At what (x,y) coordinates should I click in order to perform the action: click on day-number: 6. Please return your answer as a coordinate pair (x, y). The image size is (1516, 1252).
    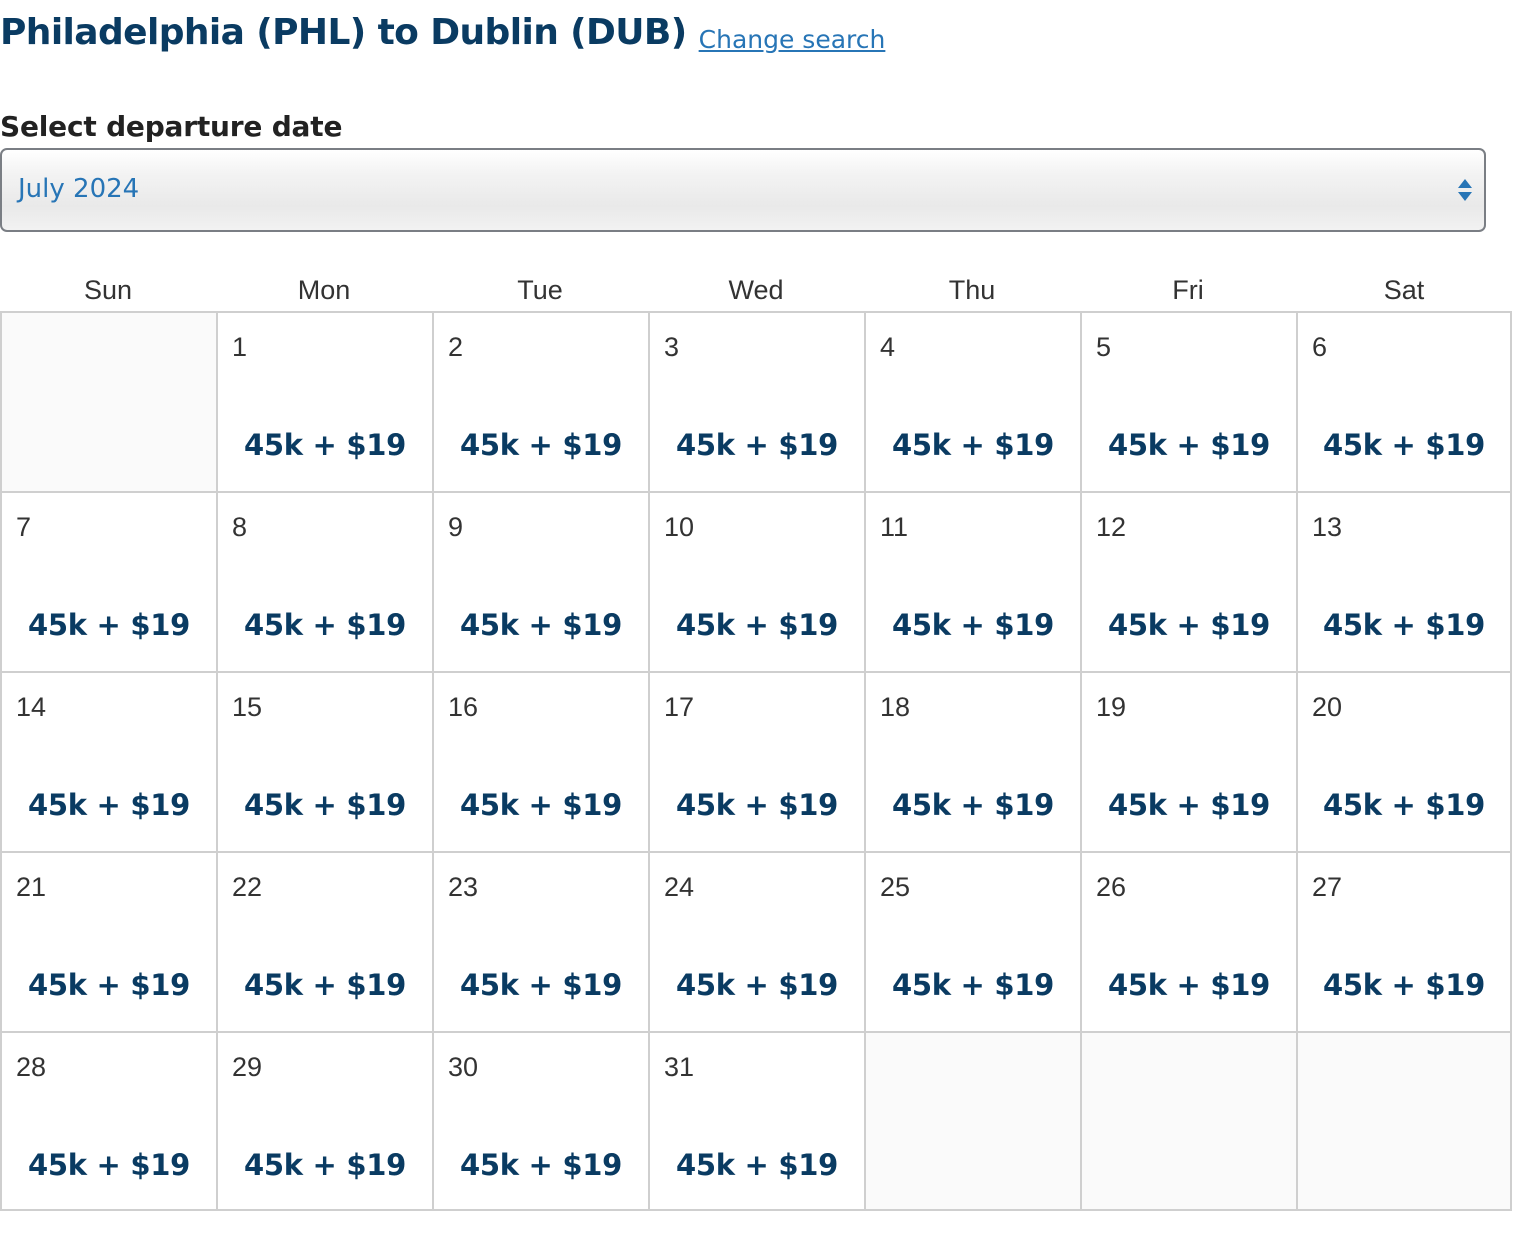
    Looking at the image, I should click on (1320, 347).